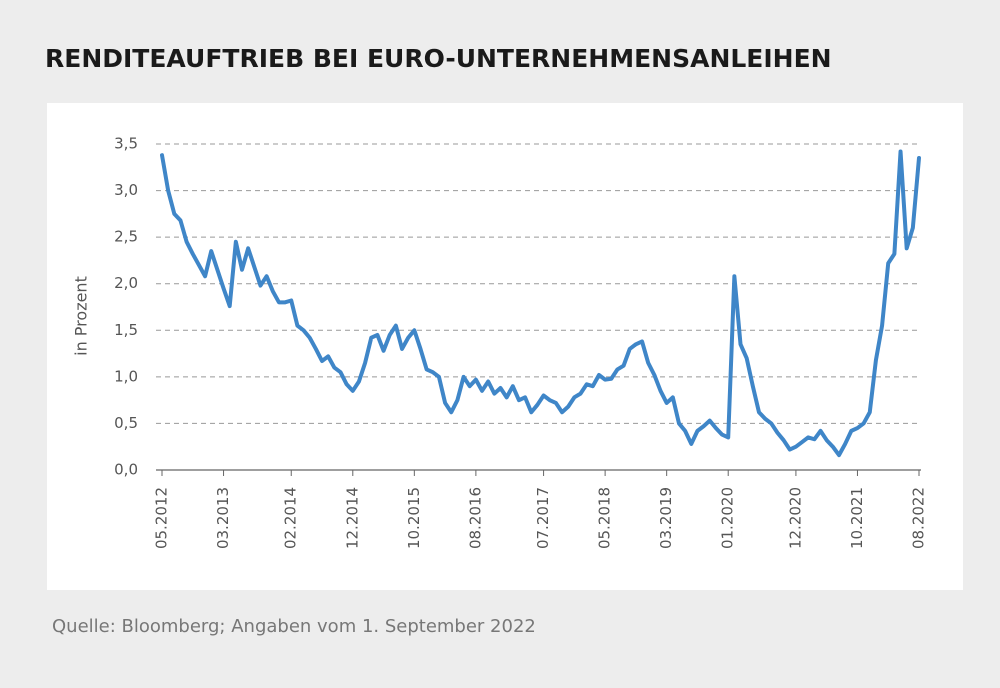 The height and width of the screenshot is (688, 1000). Describe the element at coordinates (126, 144) in the screenshot. I see `y-tick-label: 3,5` at that location.